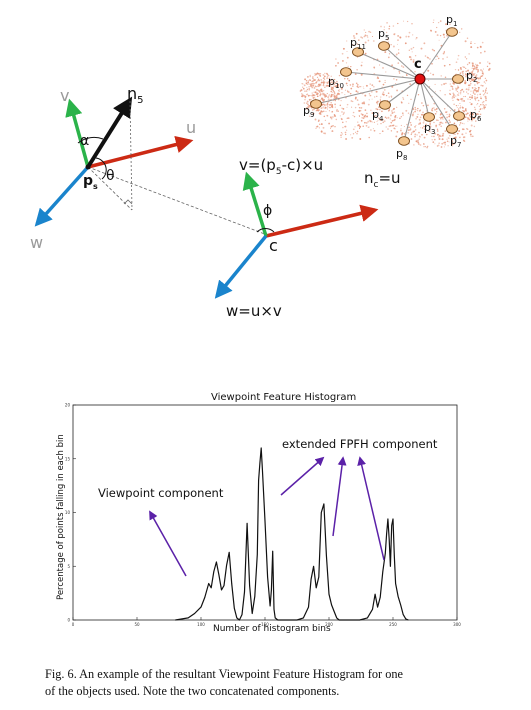 The image size is (531, 710). What do you see at coordinates (456, 142) in the screenshot?
I see `cloud-label-p7: p7` at bounding box center [456, 142].